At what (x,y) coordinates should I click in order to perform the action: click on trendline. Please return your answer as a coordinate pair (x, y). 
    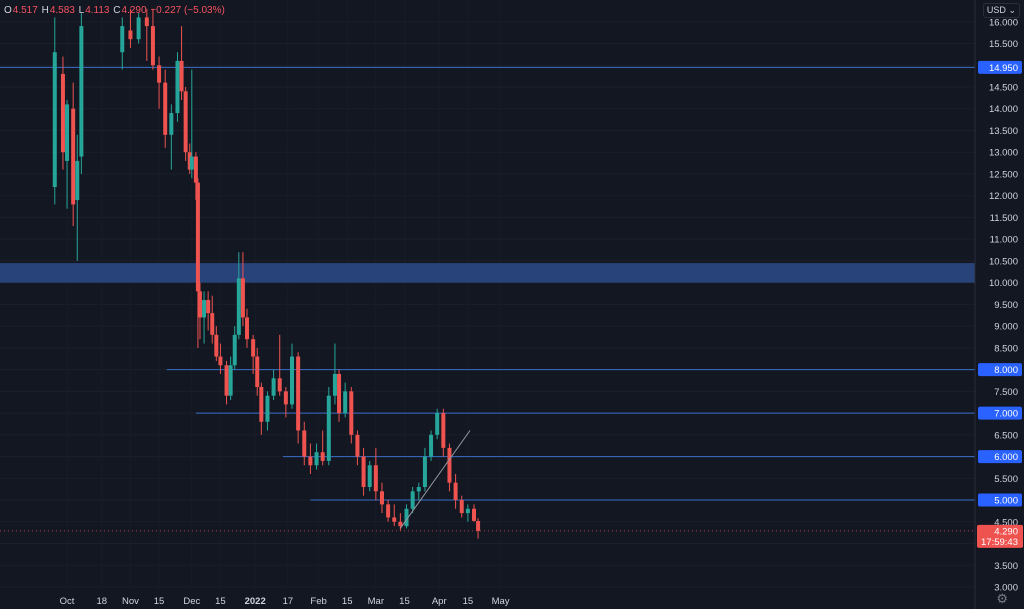
    Looking at the image, I should click on (435, 479).